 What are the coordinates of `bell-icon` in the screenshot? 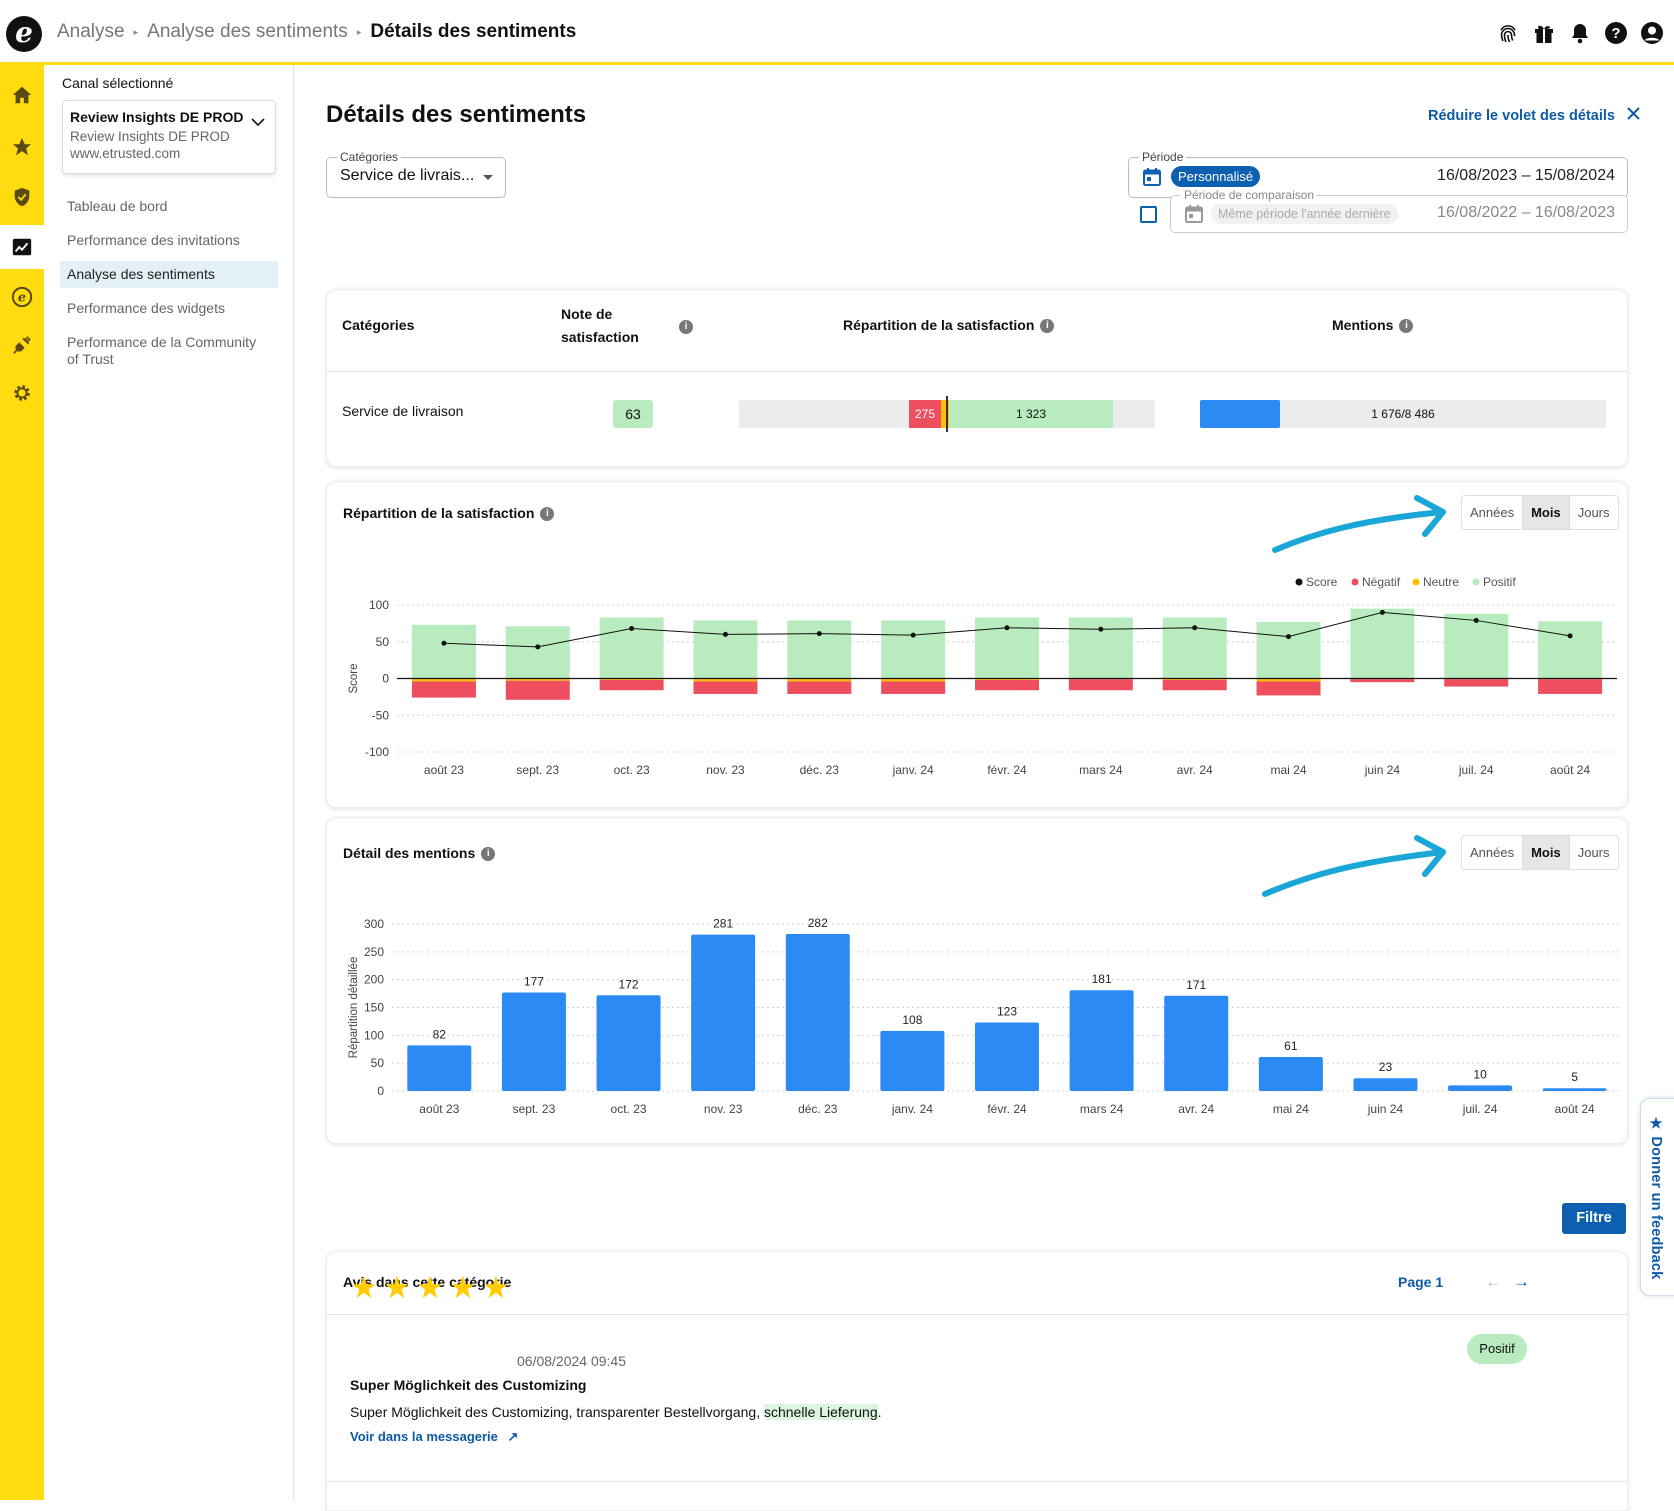 It's located at (1580, 33).